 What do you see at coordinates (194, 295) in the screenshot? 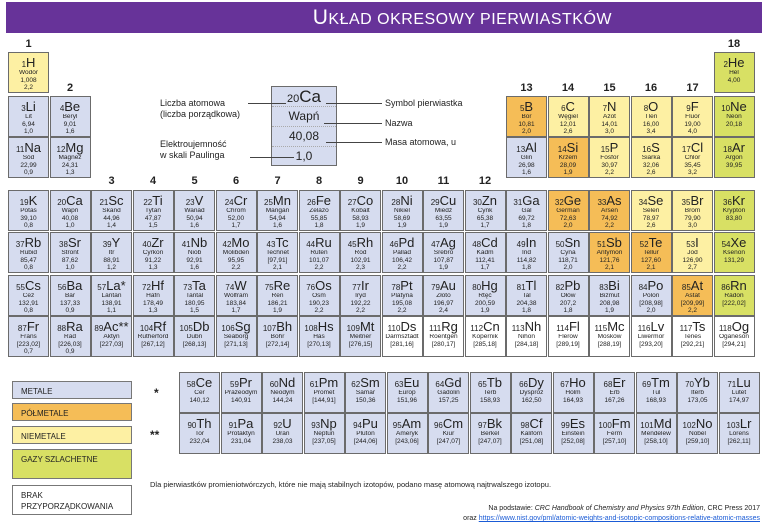
I see `element-cell-ta: 73Ta Tantal 180,95 1,5` at bounding box center [194, 295].